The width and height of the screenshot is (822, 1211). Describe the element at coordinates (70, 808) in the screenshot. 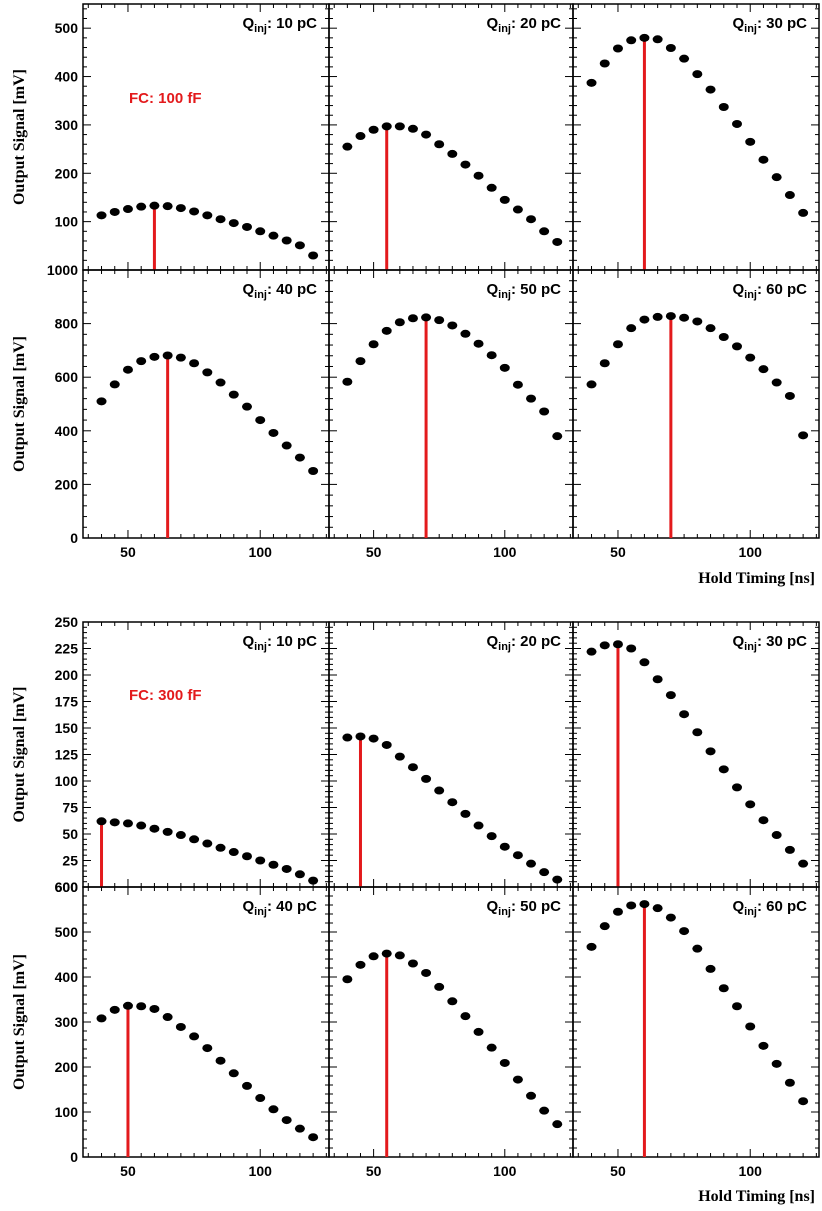

I see `y-tick-label: 75` at that location.